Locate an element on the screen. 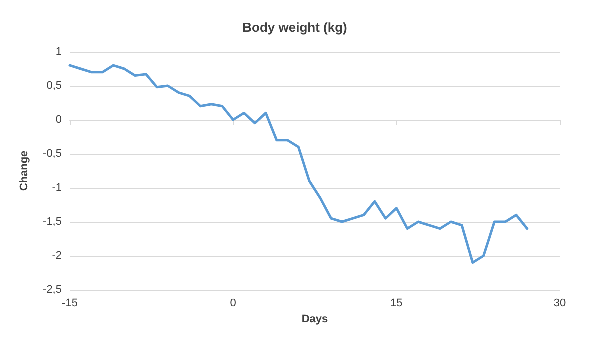  y-tick-label: 0 is located at coordinates (59, 120).